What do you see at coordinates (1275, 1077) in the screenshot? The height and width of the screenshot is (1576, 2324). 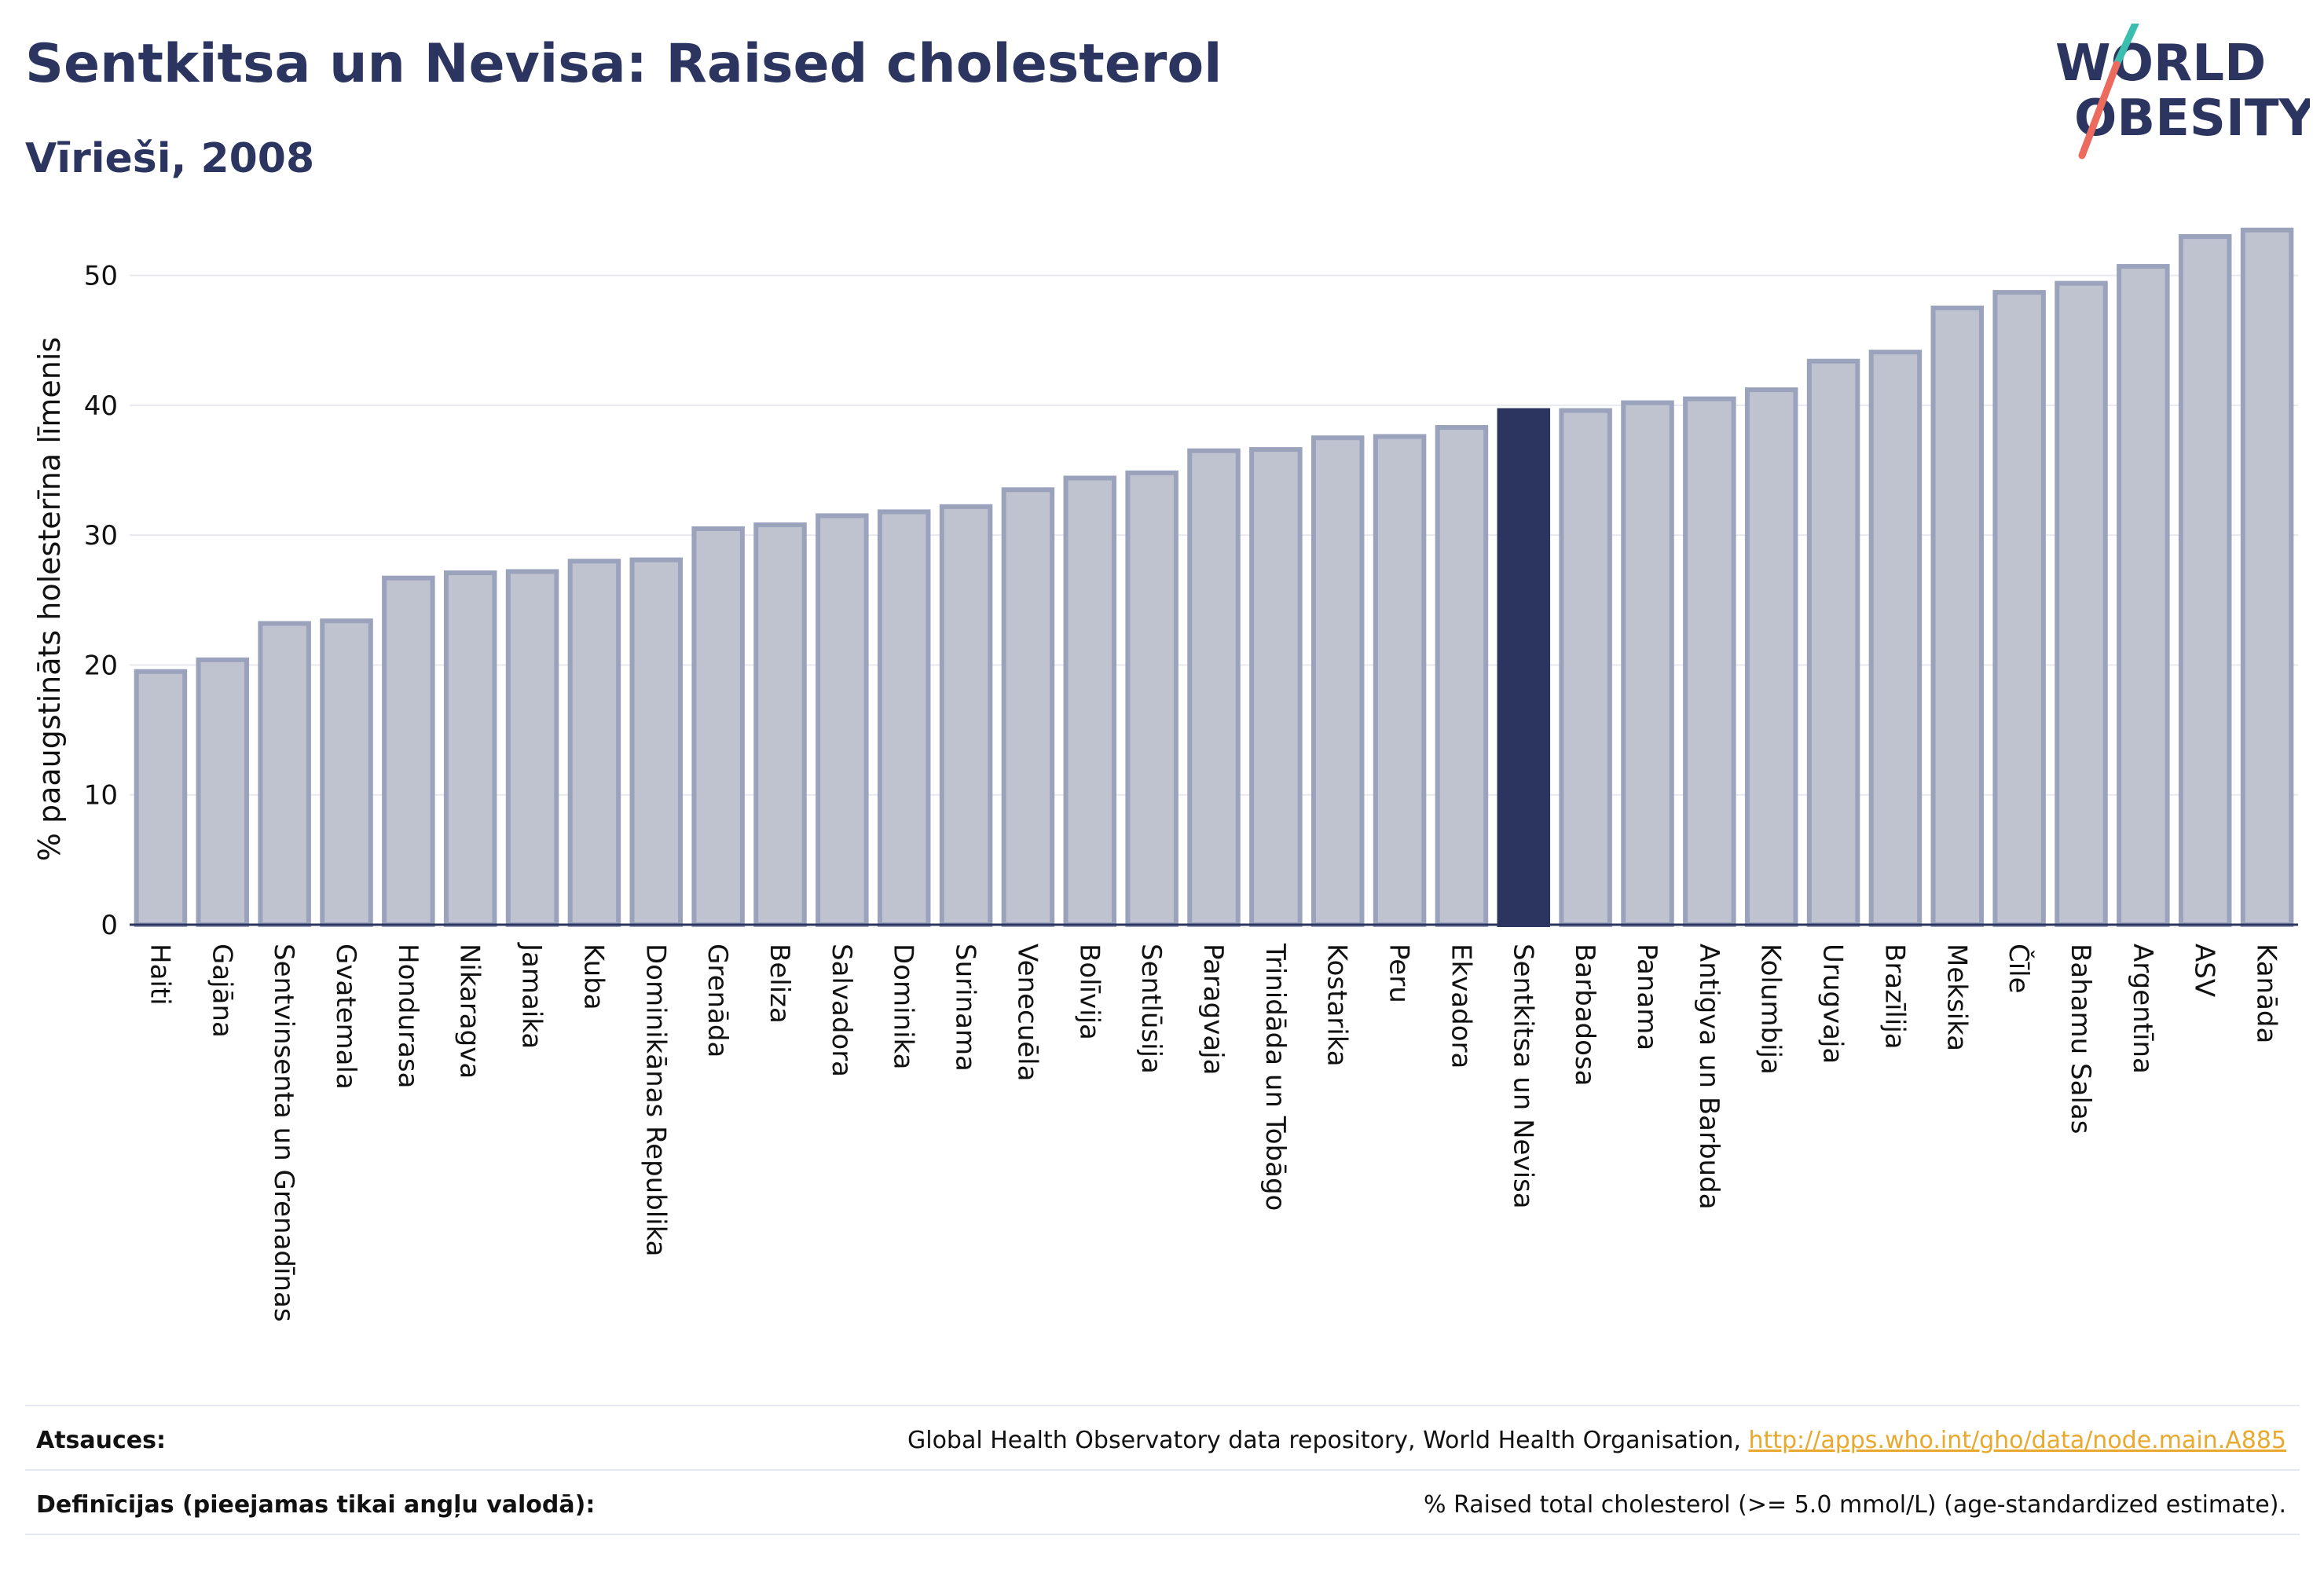 I see `x-tick-label: Trinidāda un Tobāgo` at bounding box center [1275, 1077].